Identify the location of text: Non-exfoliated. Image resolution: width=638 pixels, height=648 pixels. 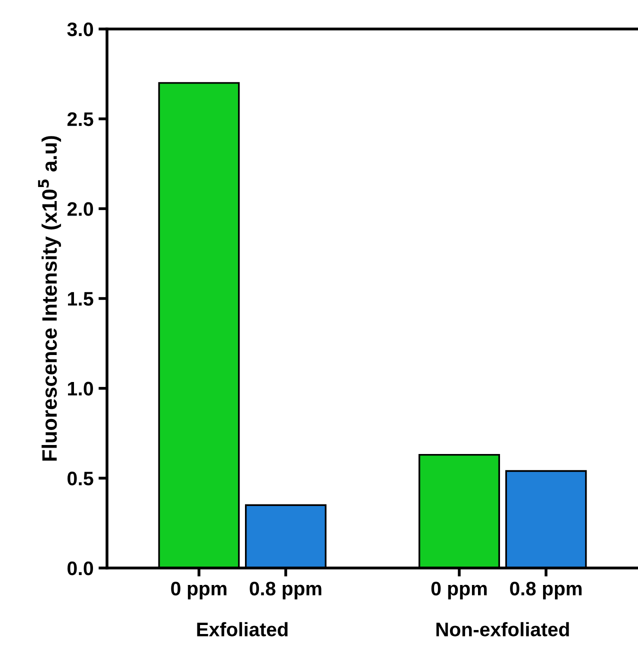
(502, 629).